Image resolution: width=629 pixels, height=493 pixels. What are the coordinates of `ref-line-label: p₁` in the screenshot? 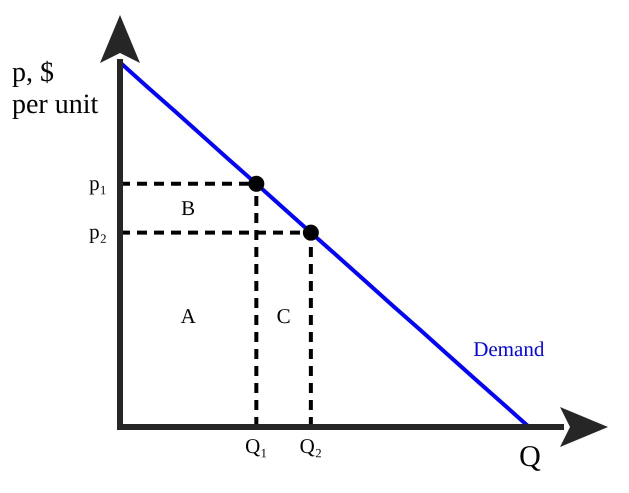 It's located at (98, 182).